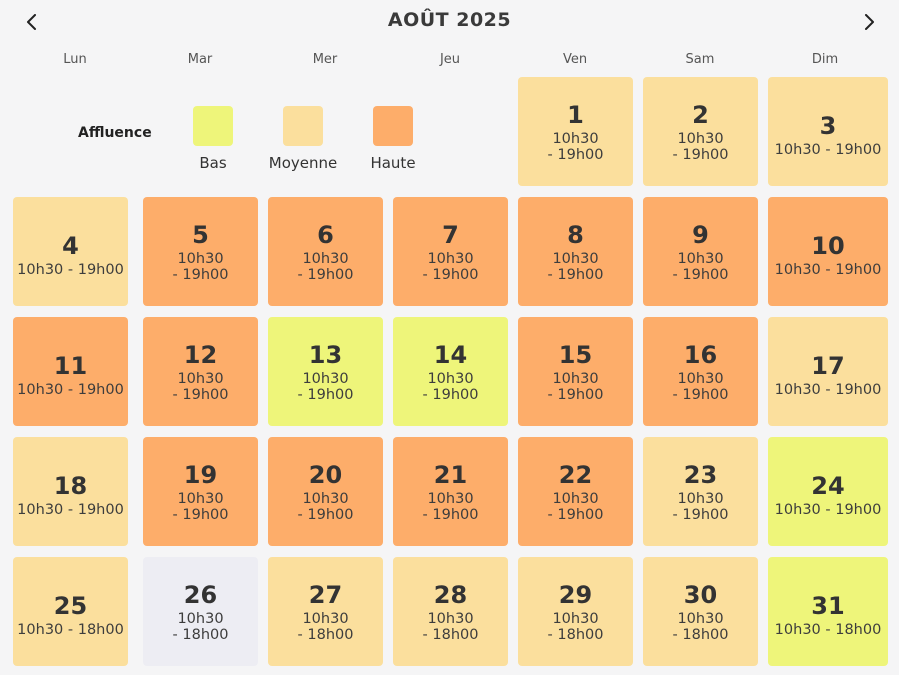 The width and height of the screenshot is (899, 675). I want to click on day-cell-1: 1 10h30 - 19h00, so click(575, 131).